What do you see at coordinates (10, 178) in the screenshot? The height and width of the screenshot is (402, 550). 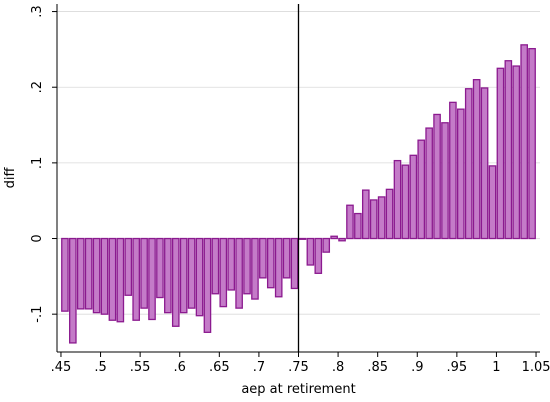 I see `y-axis-title: diff` at bounding box center [10, 178].